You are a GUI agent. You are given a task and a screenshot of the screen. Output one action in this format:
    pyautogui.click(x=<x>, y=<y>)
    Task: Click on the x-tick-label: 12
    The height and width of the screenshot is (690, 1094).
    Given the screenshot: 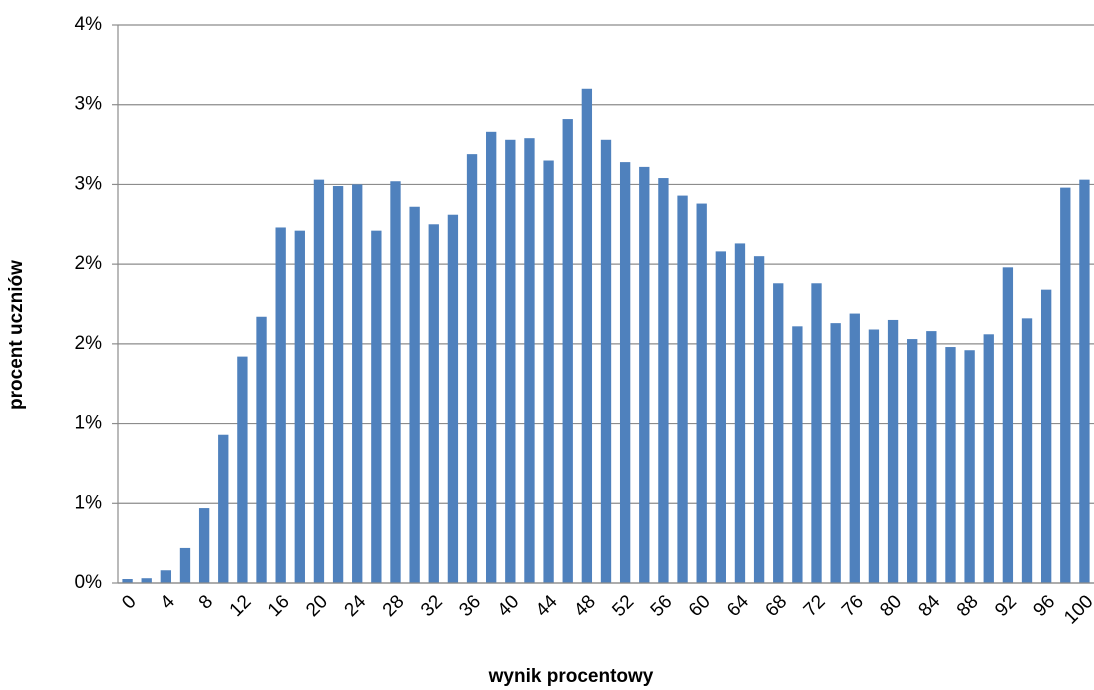 What is the action you would take?
    pyautogui.click(x=241, y=606)
    